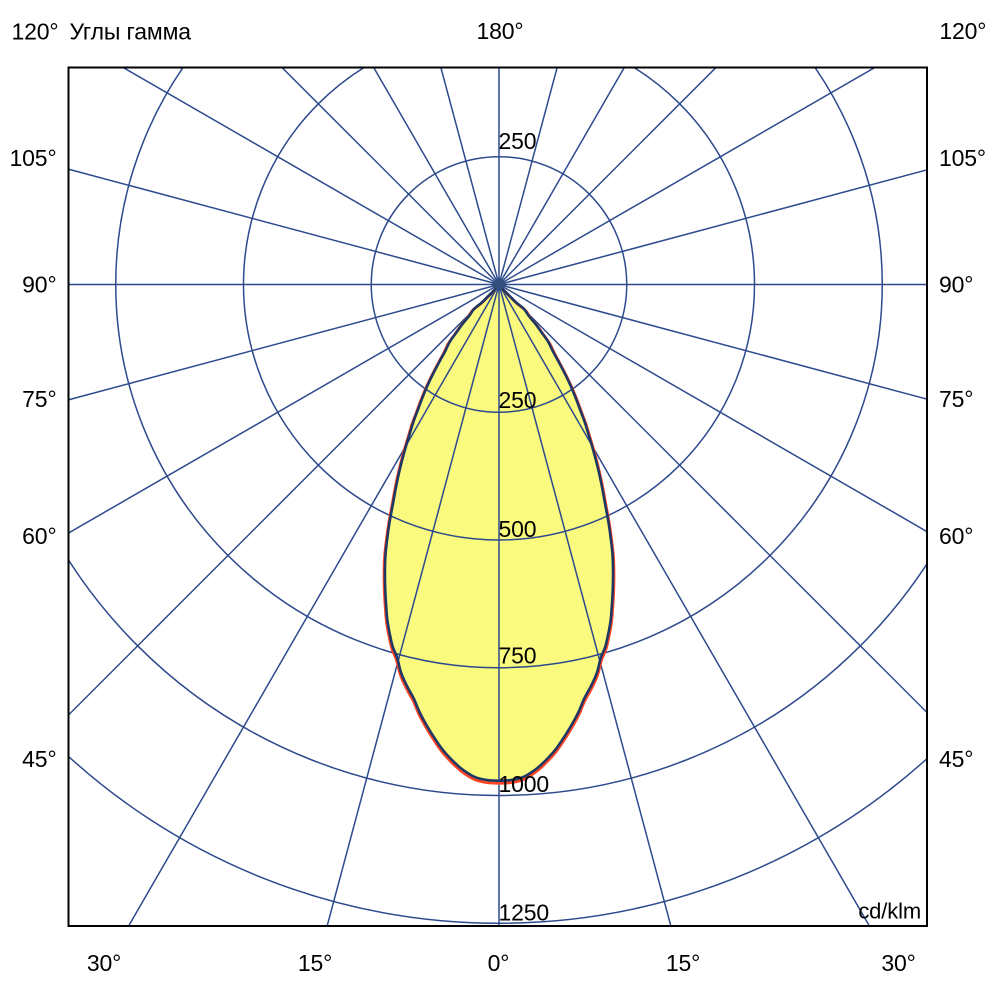  I want to click on svg-text: 1000, so click(524, 784).